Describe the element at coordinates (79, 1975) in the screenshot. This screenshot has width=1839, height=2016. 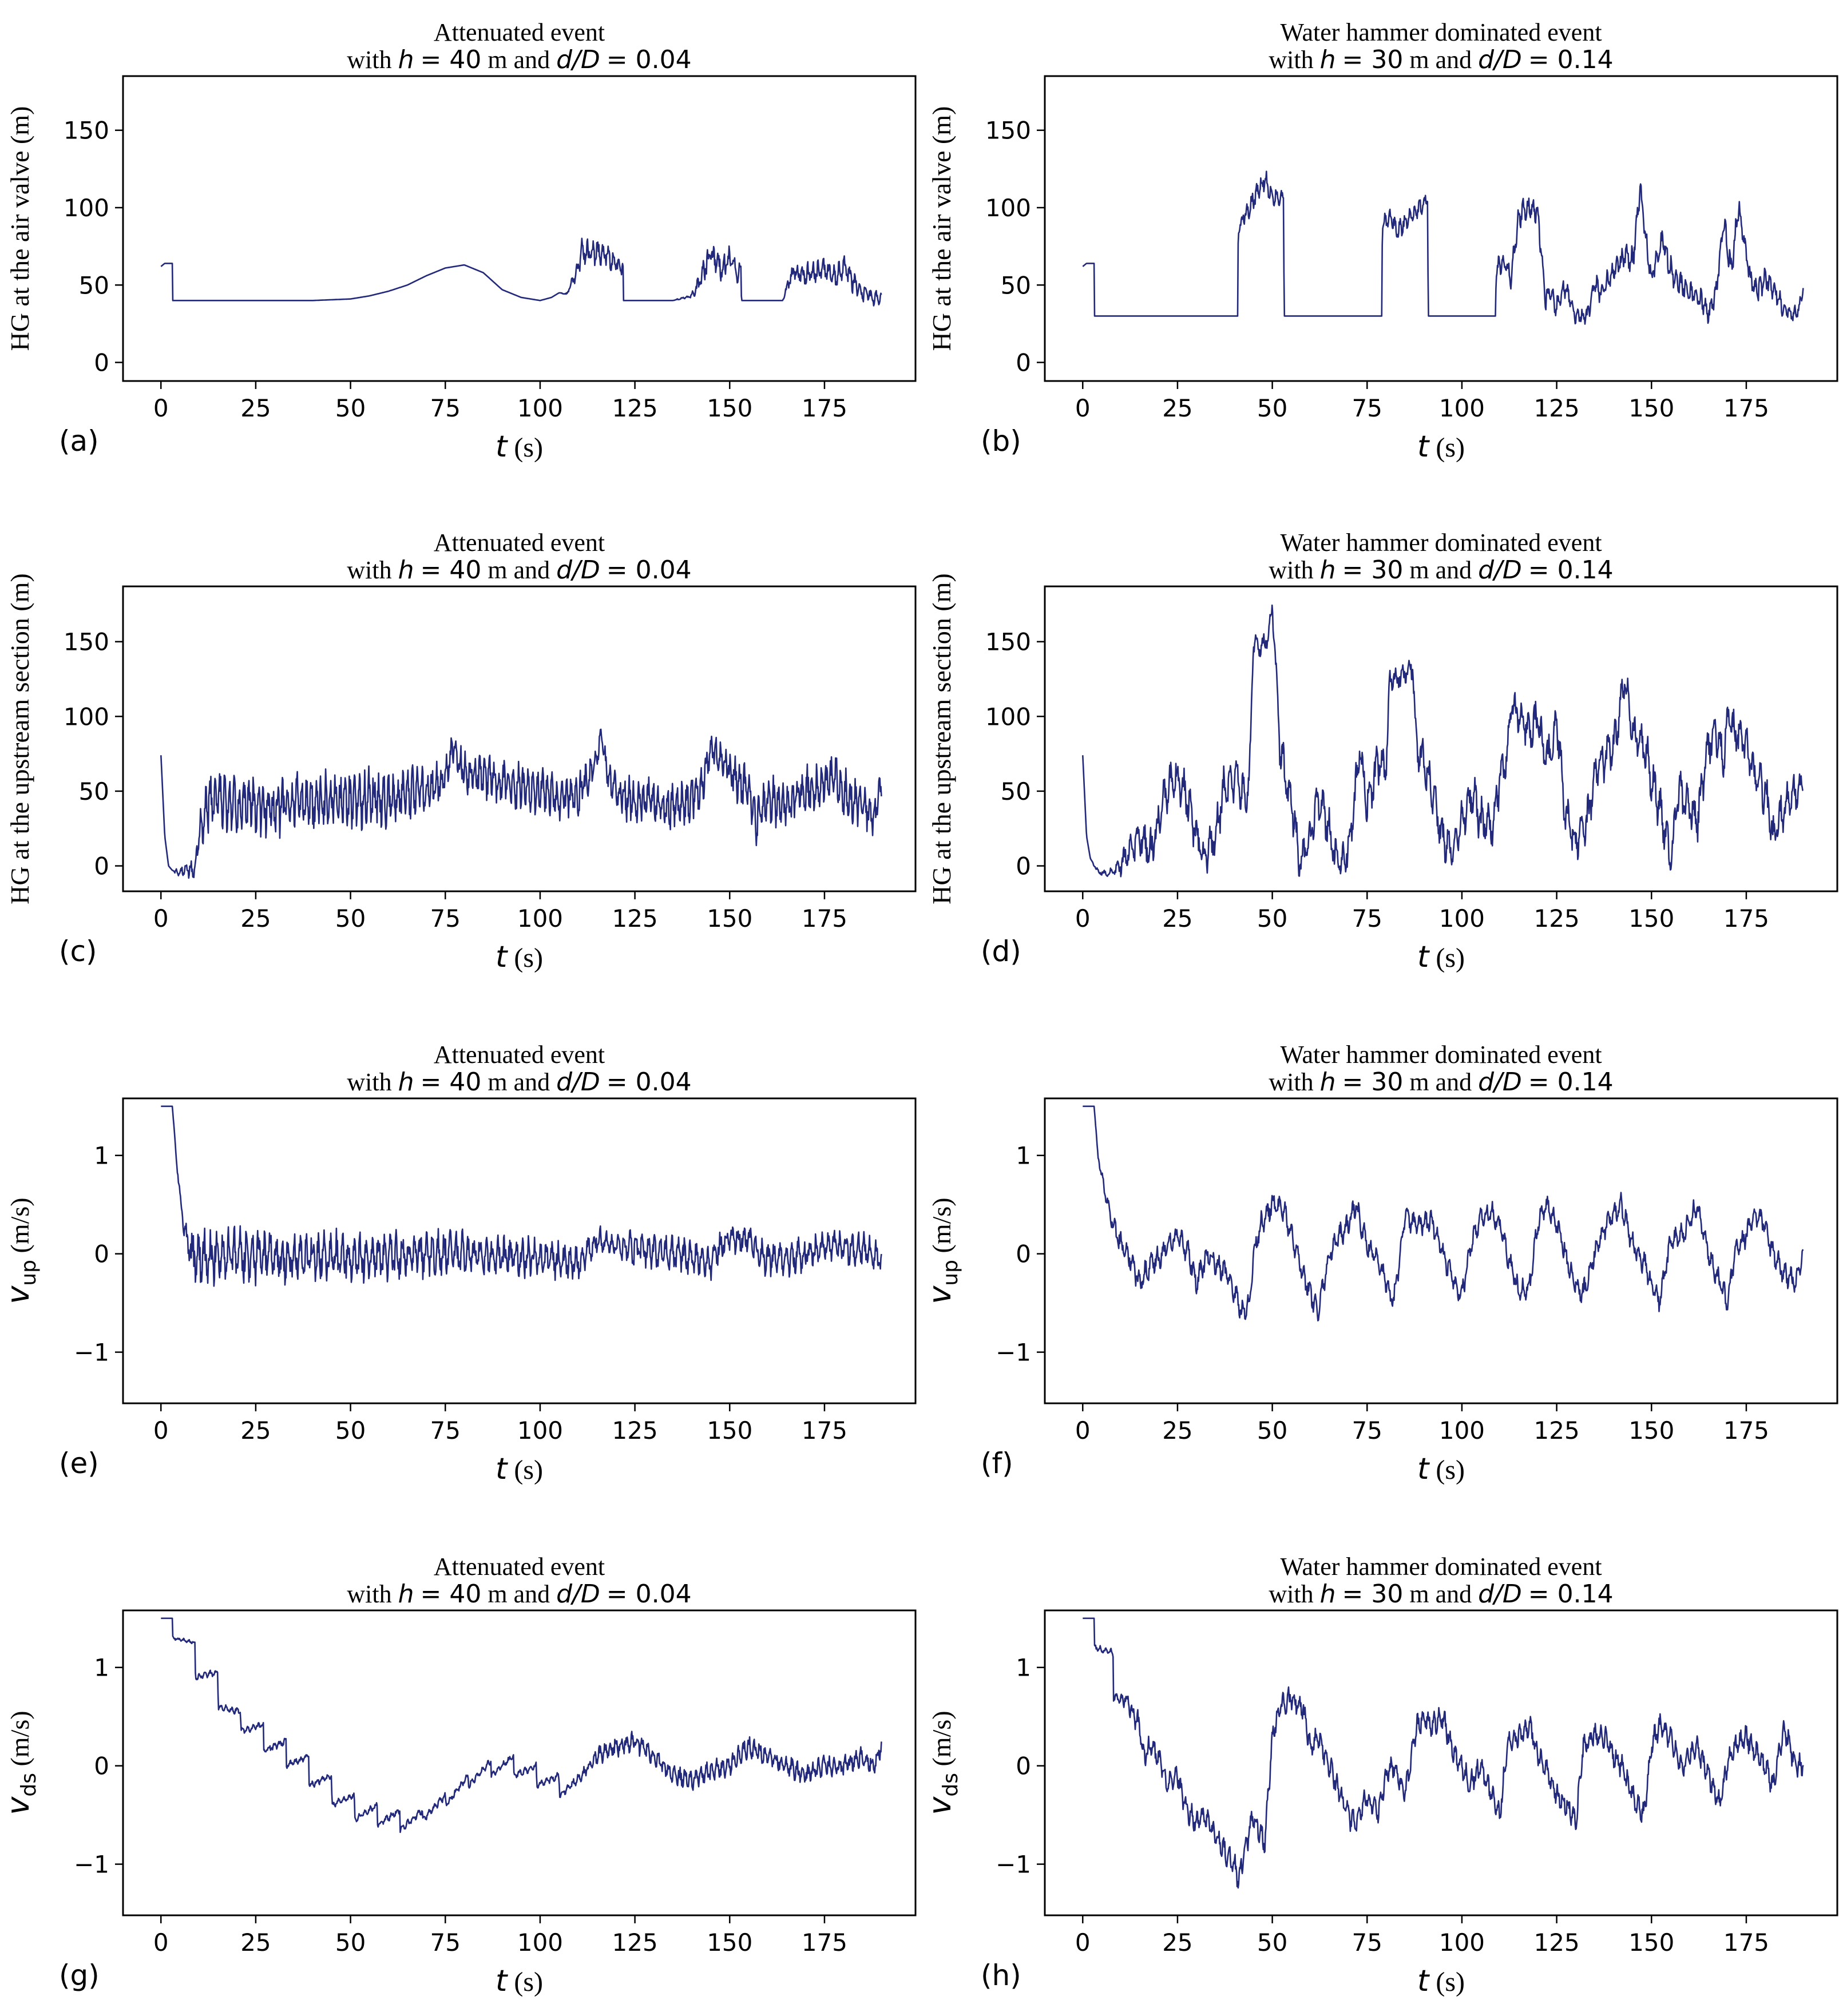
I see `panel-label: (g)` at that location.